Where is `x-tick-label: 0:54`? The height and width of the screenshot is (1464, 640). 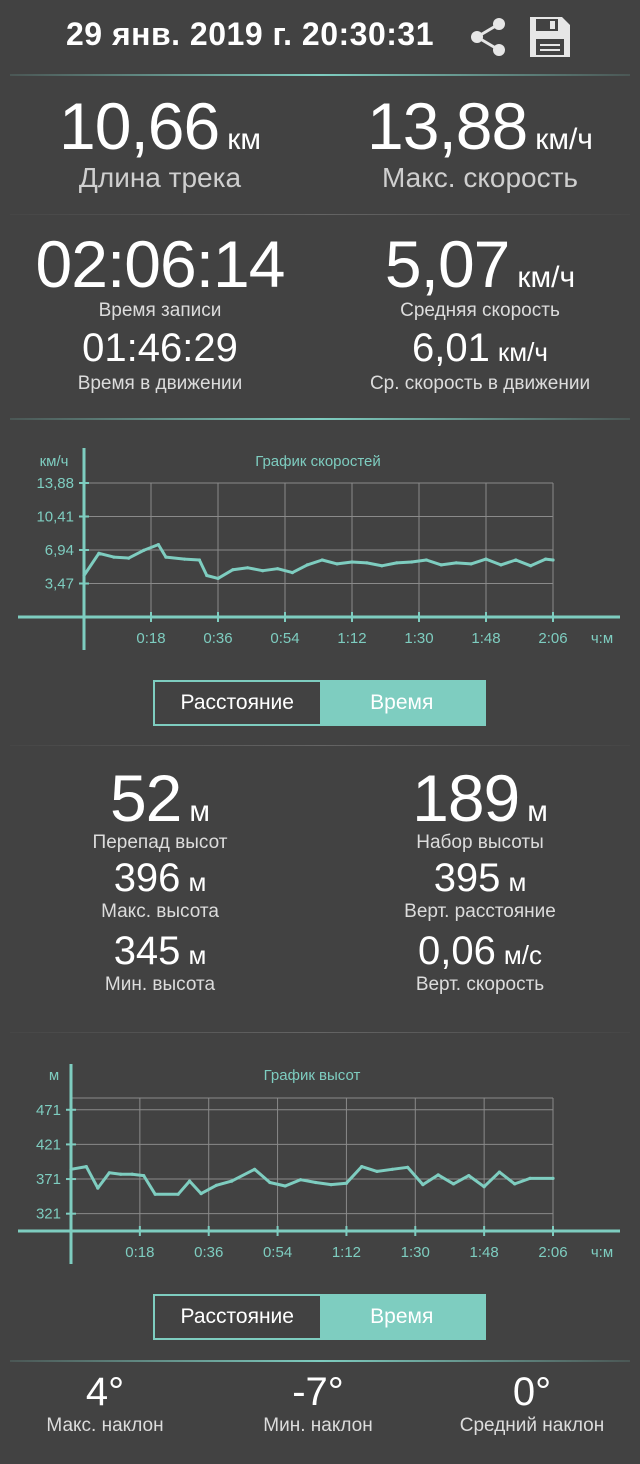 x-tick-label: 0:54 is located at coordinates (284, 638).